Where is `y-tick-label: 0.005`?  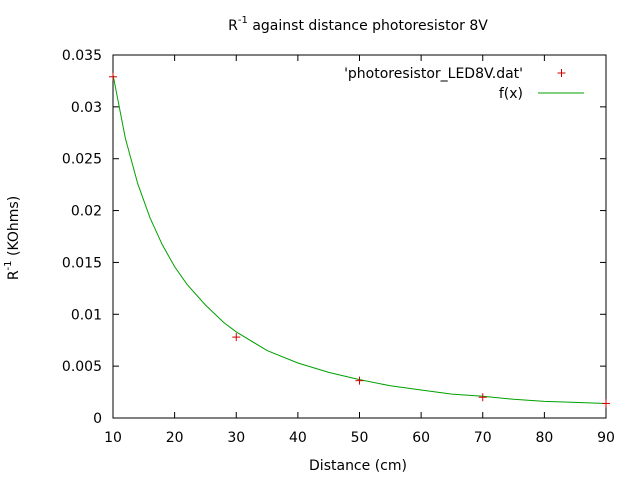 y-tick-label: 0.005 is located at coordinates (82, 367).